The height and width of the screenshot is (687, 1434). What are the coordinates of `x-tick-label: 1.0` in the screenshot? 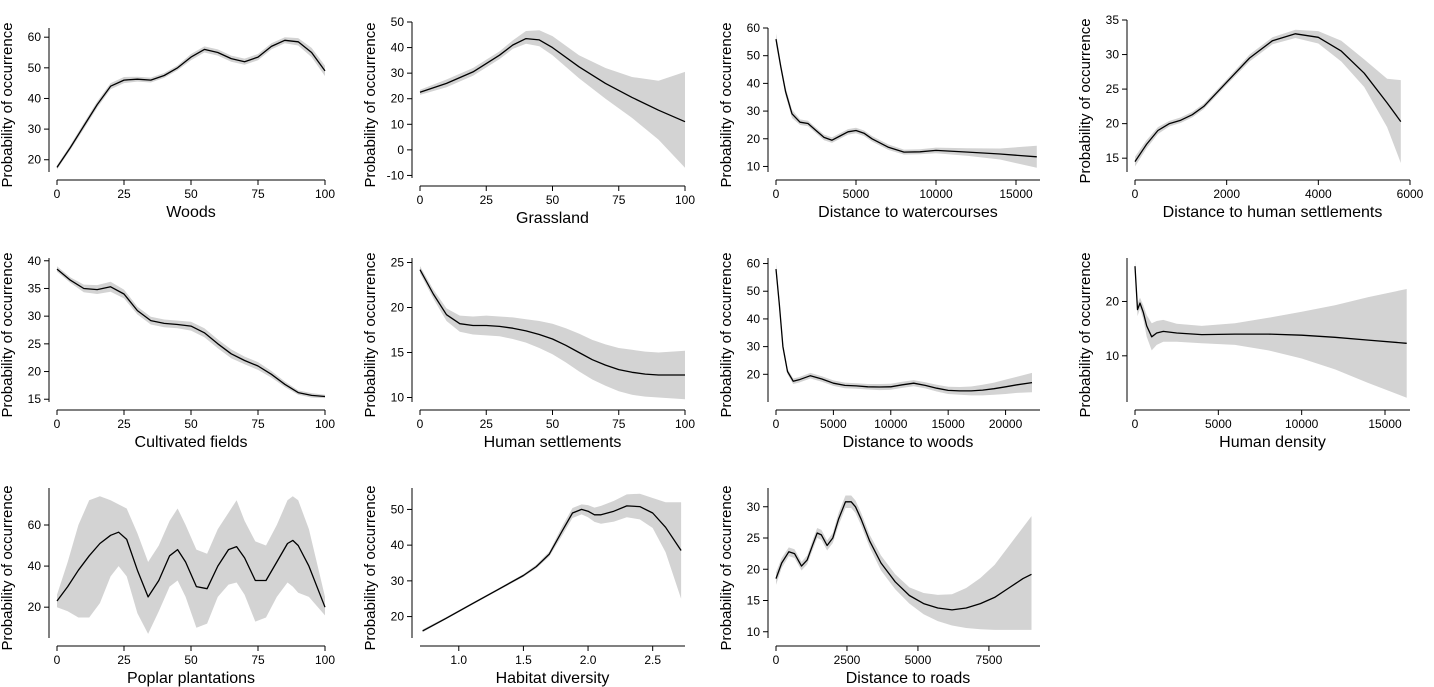 It's located at (458, 660).